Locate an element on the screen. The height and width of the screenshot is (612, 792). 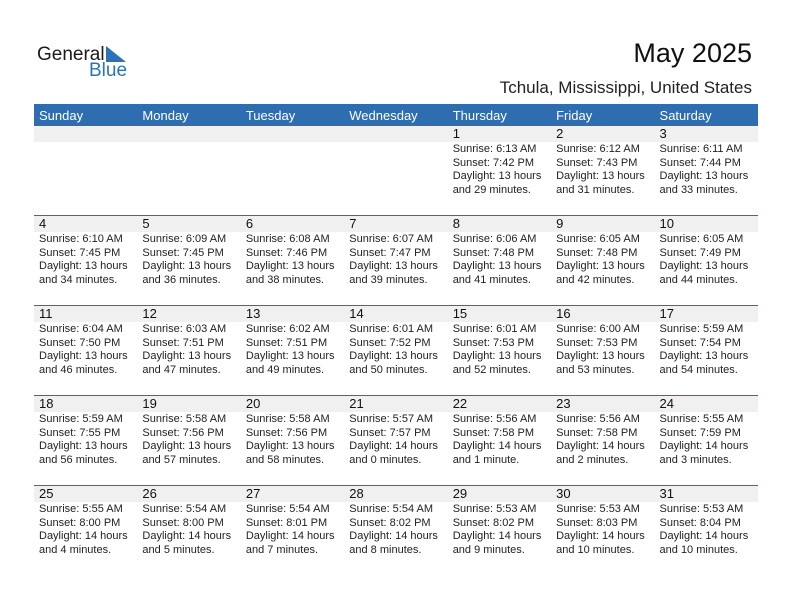
day-number: 1 is located at coordinates (456, 133).